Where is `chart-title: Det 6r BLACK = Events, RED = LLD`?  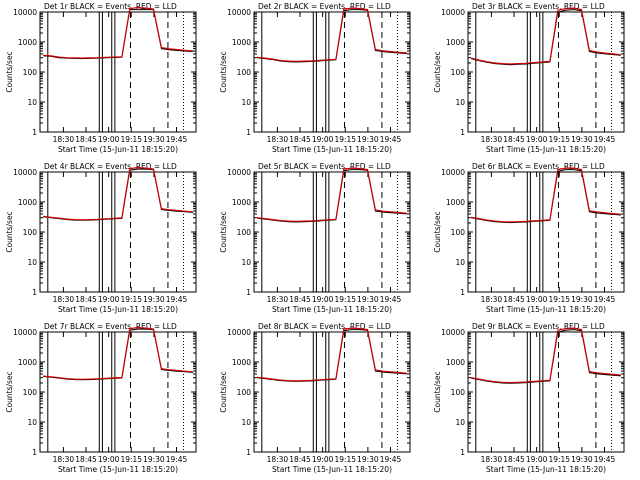
chart-title: Det 6r BLACK = Events, RED = LLD is located at coordinates (538, 166).